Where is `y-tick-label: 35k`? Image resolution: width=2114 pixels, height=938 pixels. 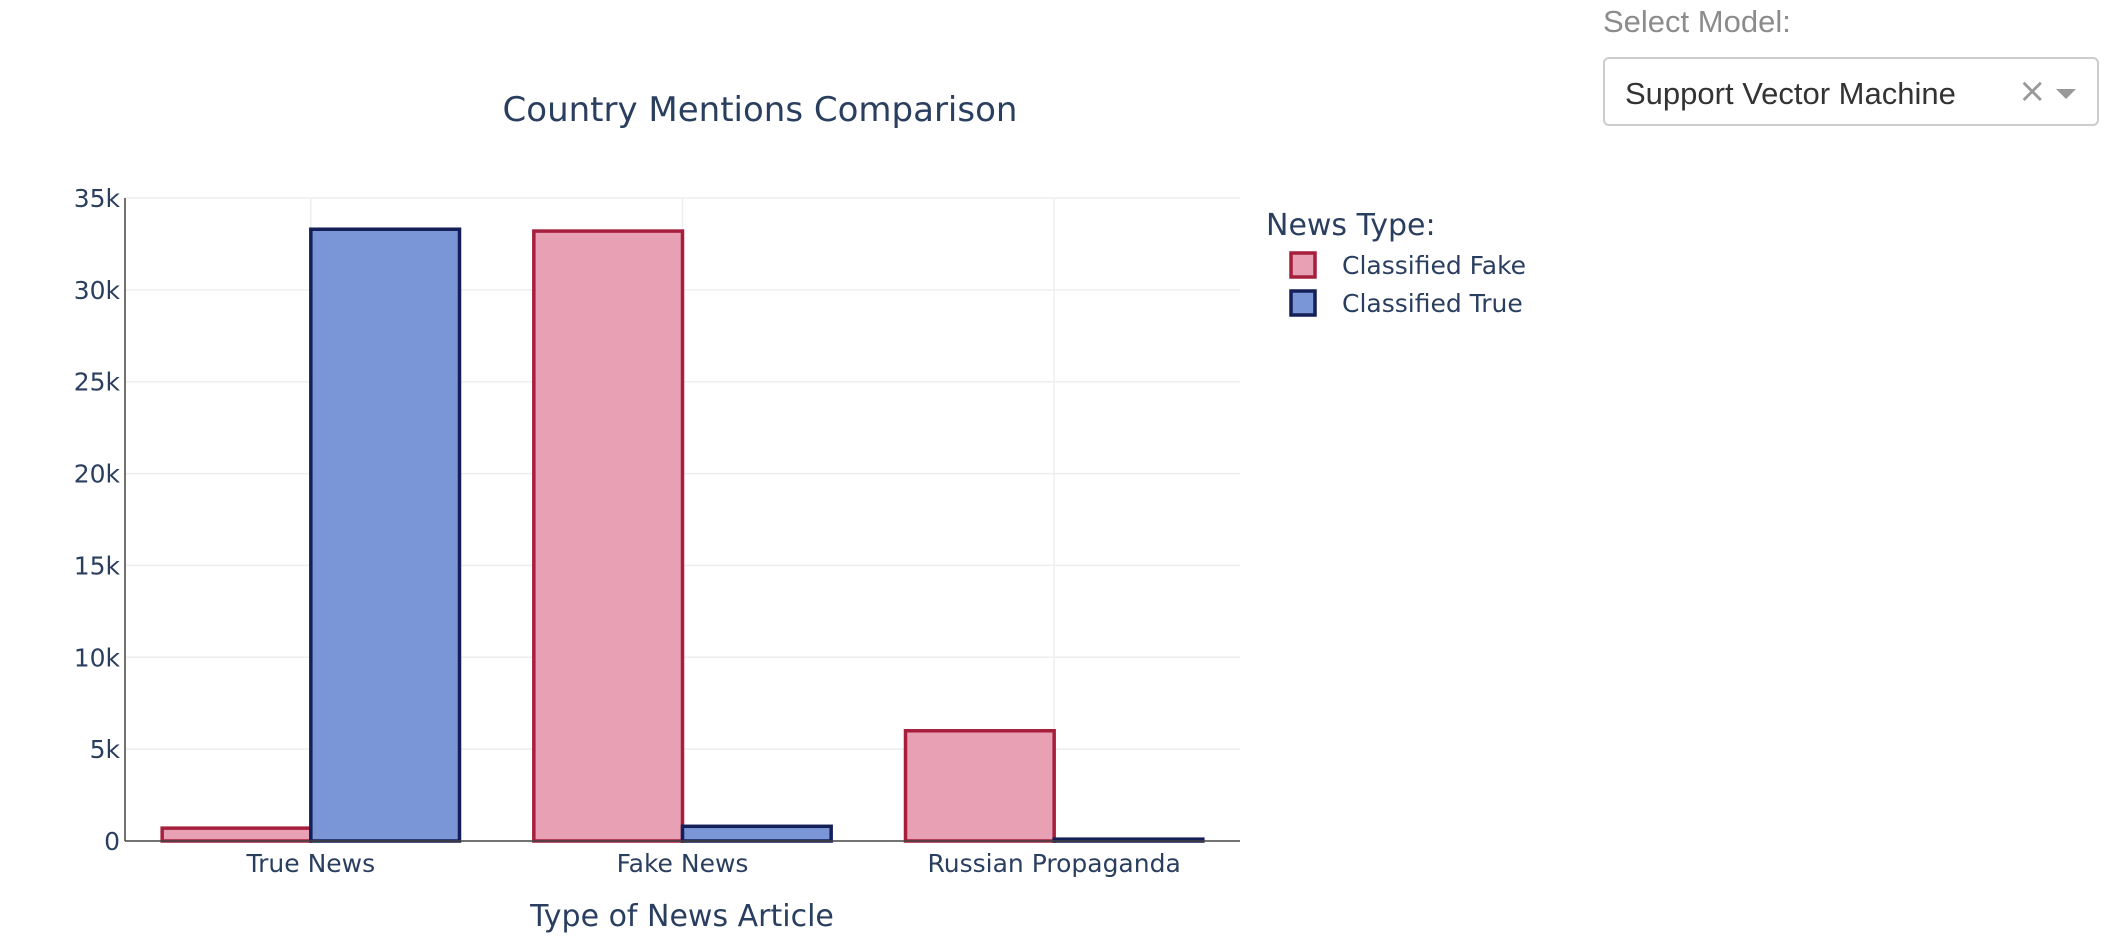
y-tick-label: 35k is located at coordinates (97, 198).